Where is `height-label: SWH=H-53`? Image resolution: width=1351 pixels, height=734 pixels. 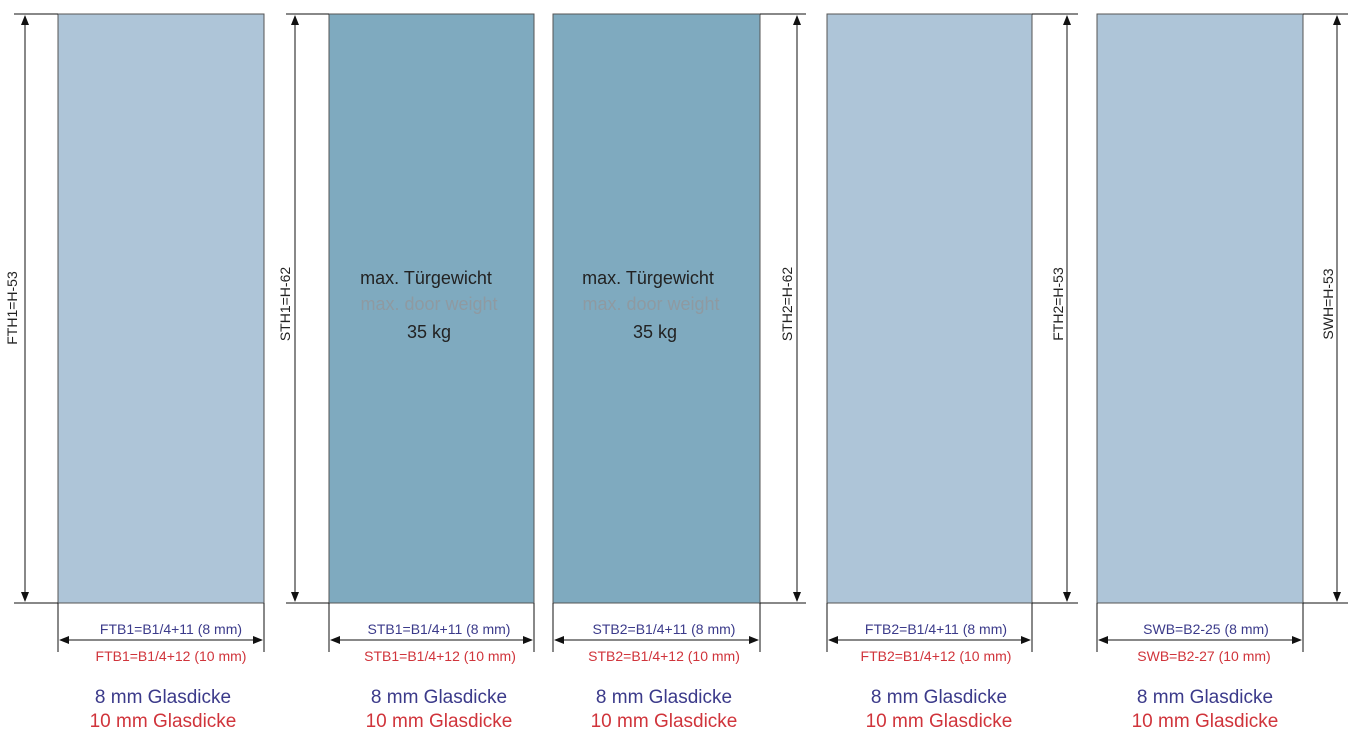 height-label: SWH=H-53 is located at coordinates (1328, 303).